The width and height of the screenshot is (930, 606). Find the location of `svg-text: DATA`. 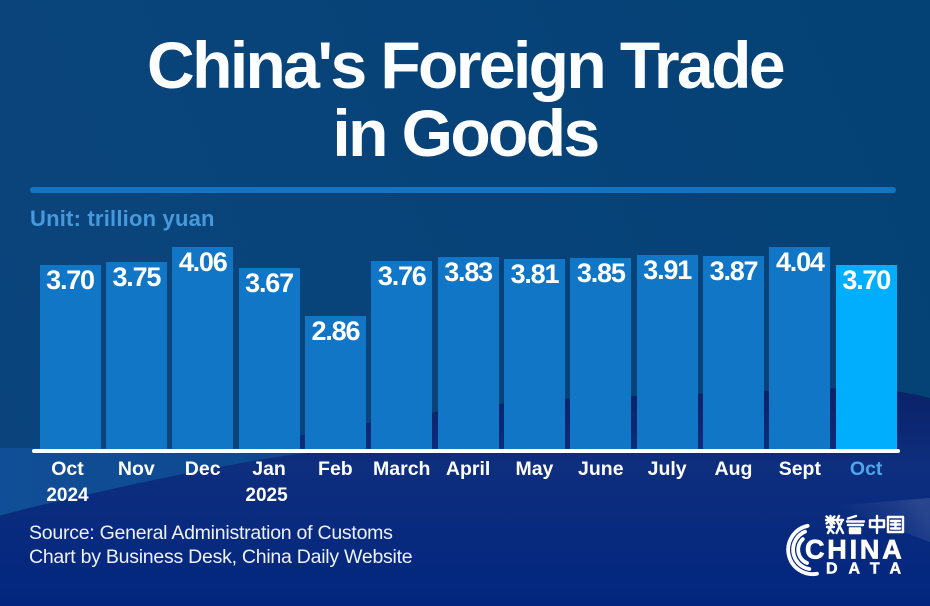

svg-text: DATA is located at coordinates (869, 569).